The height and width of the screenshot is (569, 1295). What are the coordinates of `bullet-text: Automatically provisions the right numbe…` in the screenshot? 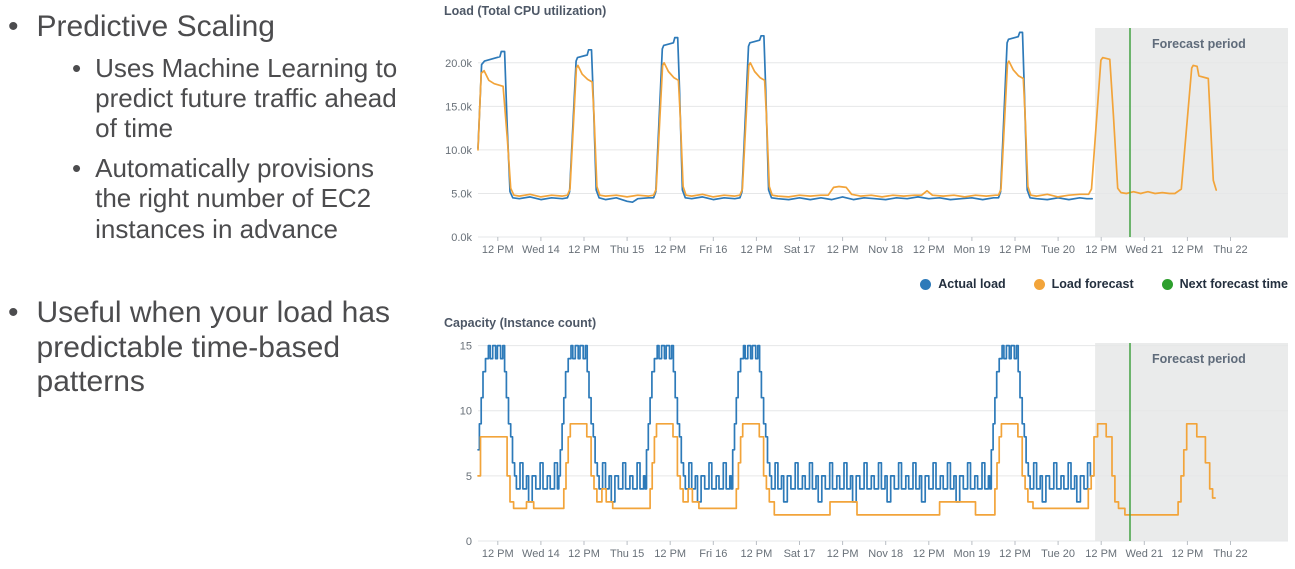 It's located at (234, 198).